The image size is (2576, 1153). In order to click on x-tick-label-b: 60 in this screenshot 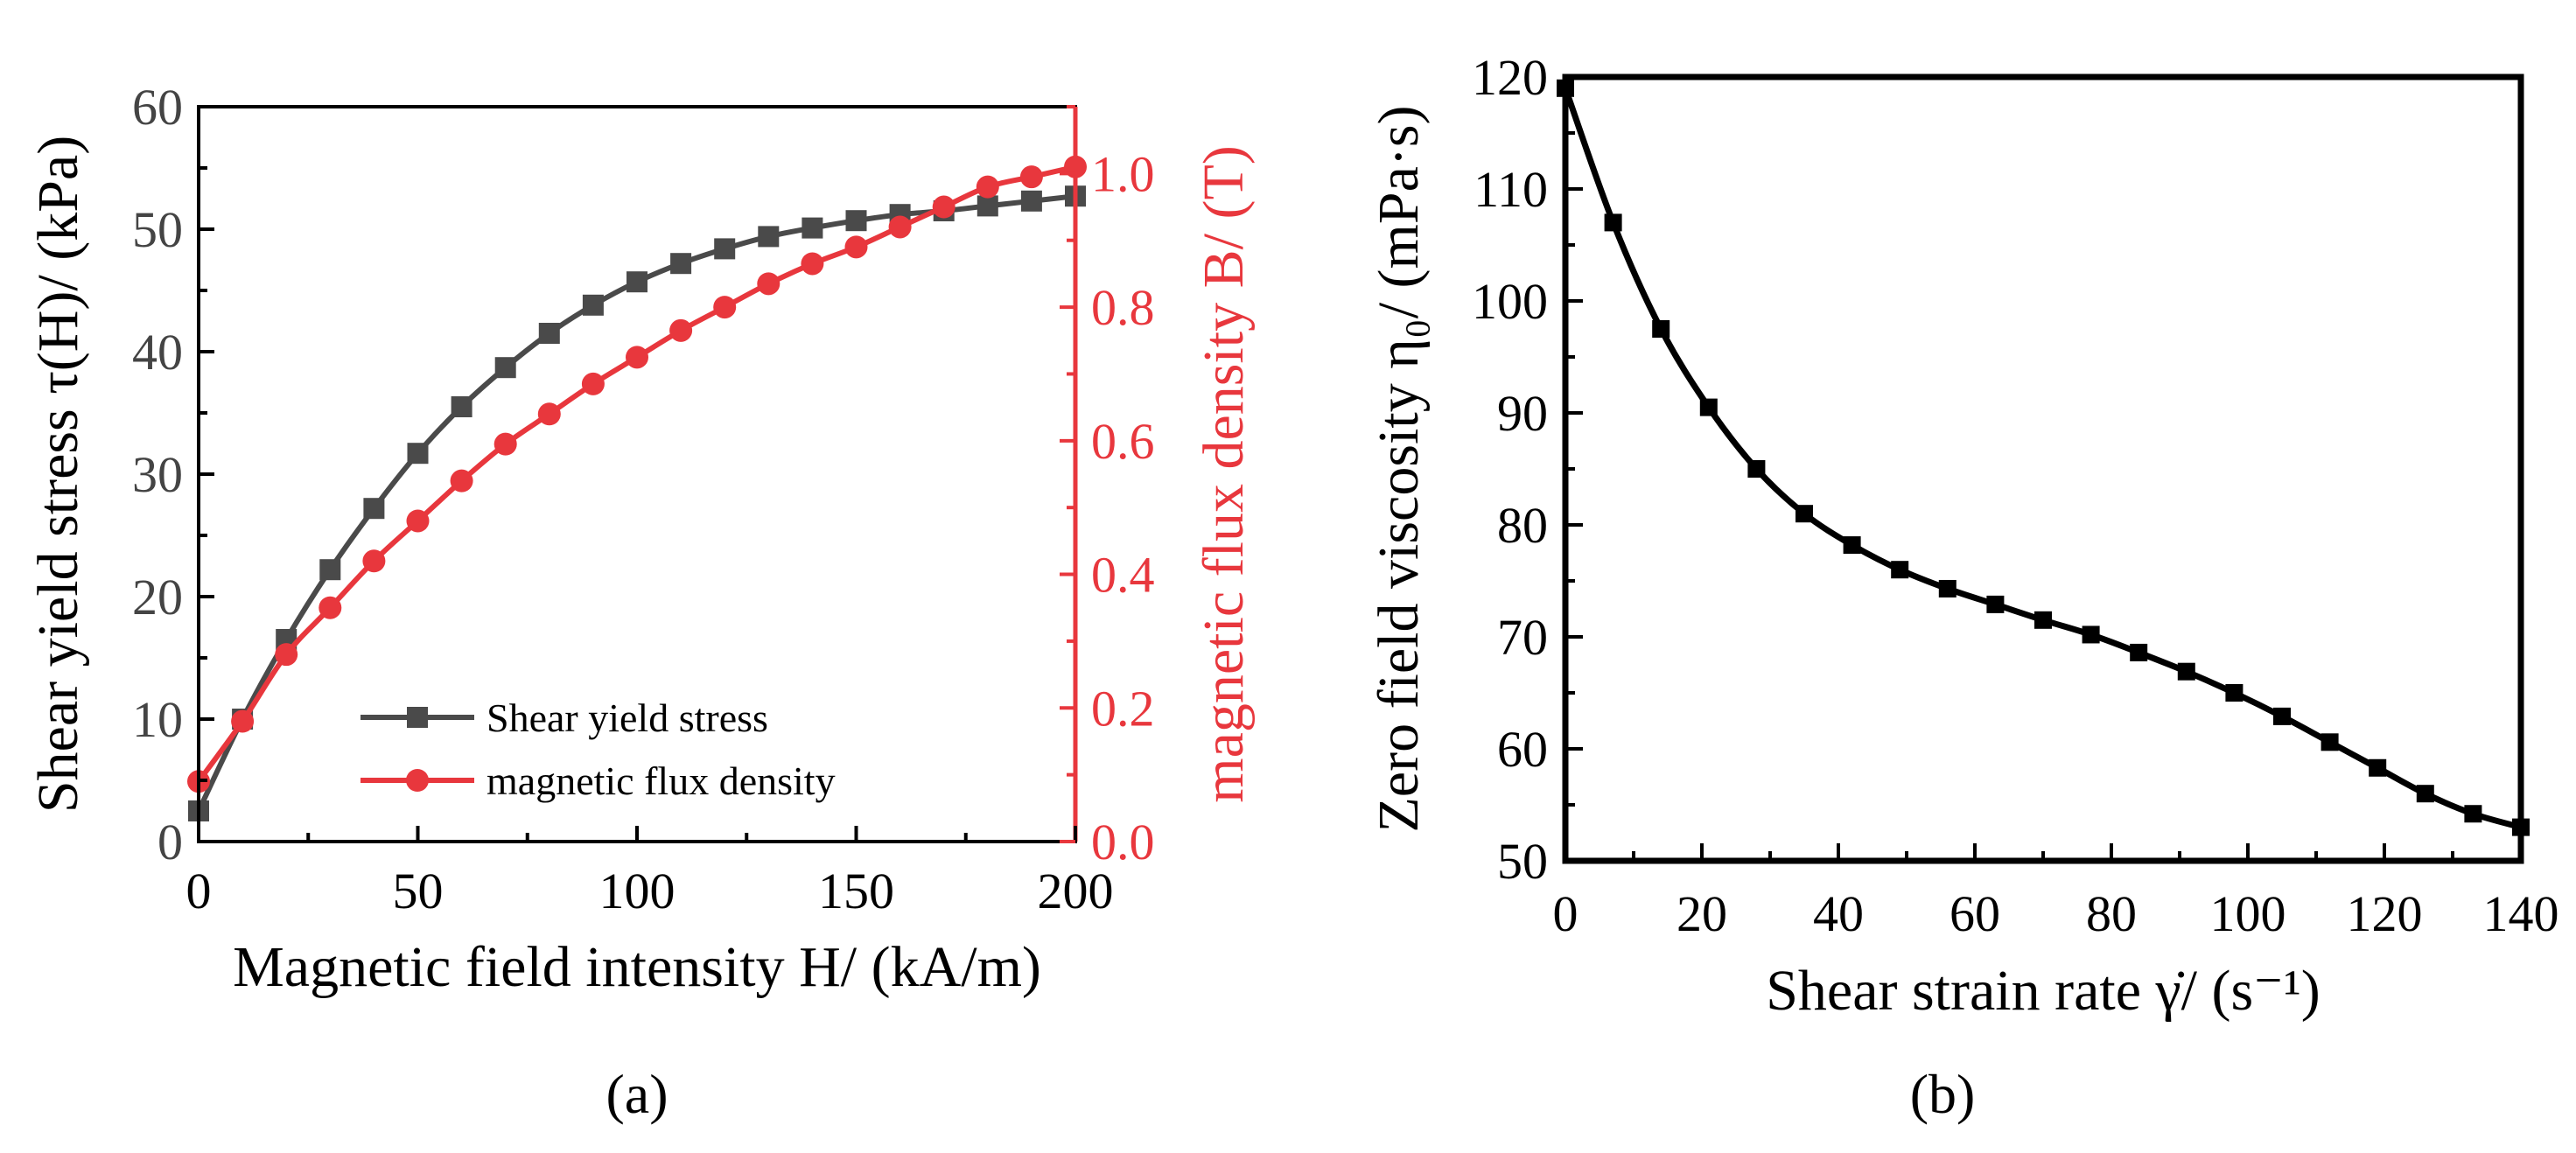, I will do `click(1975, 914)`.